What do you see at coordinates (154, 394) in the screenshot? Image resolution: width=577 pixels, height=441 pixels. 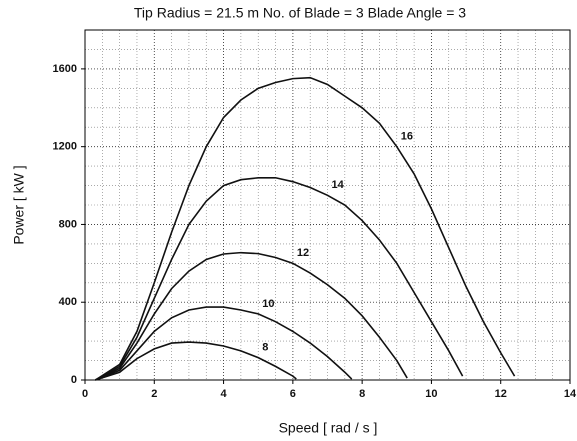 I see `x-tick-label: 2` at bounding box center [154, 394].